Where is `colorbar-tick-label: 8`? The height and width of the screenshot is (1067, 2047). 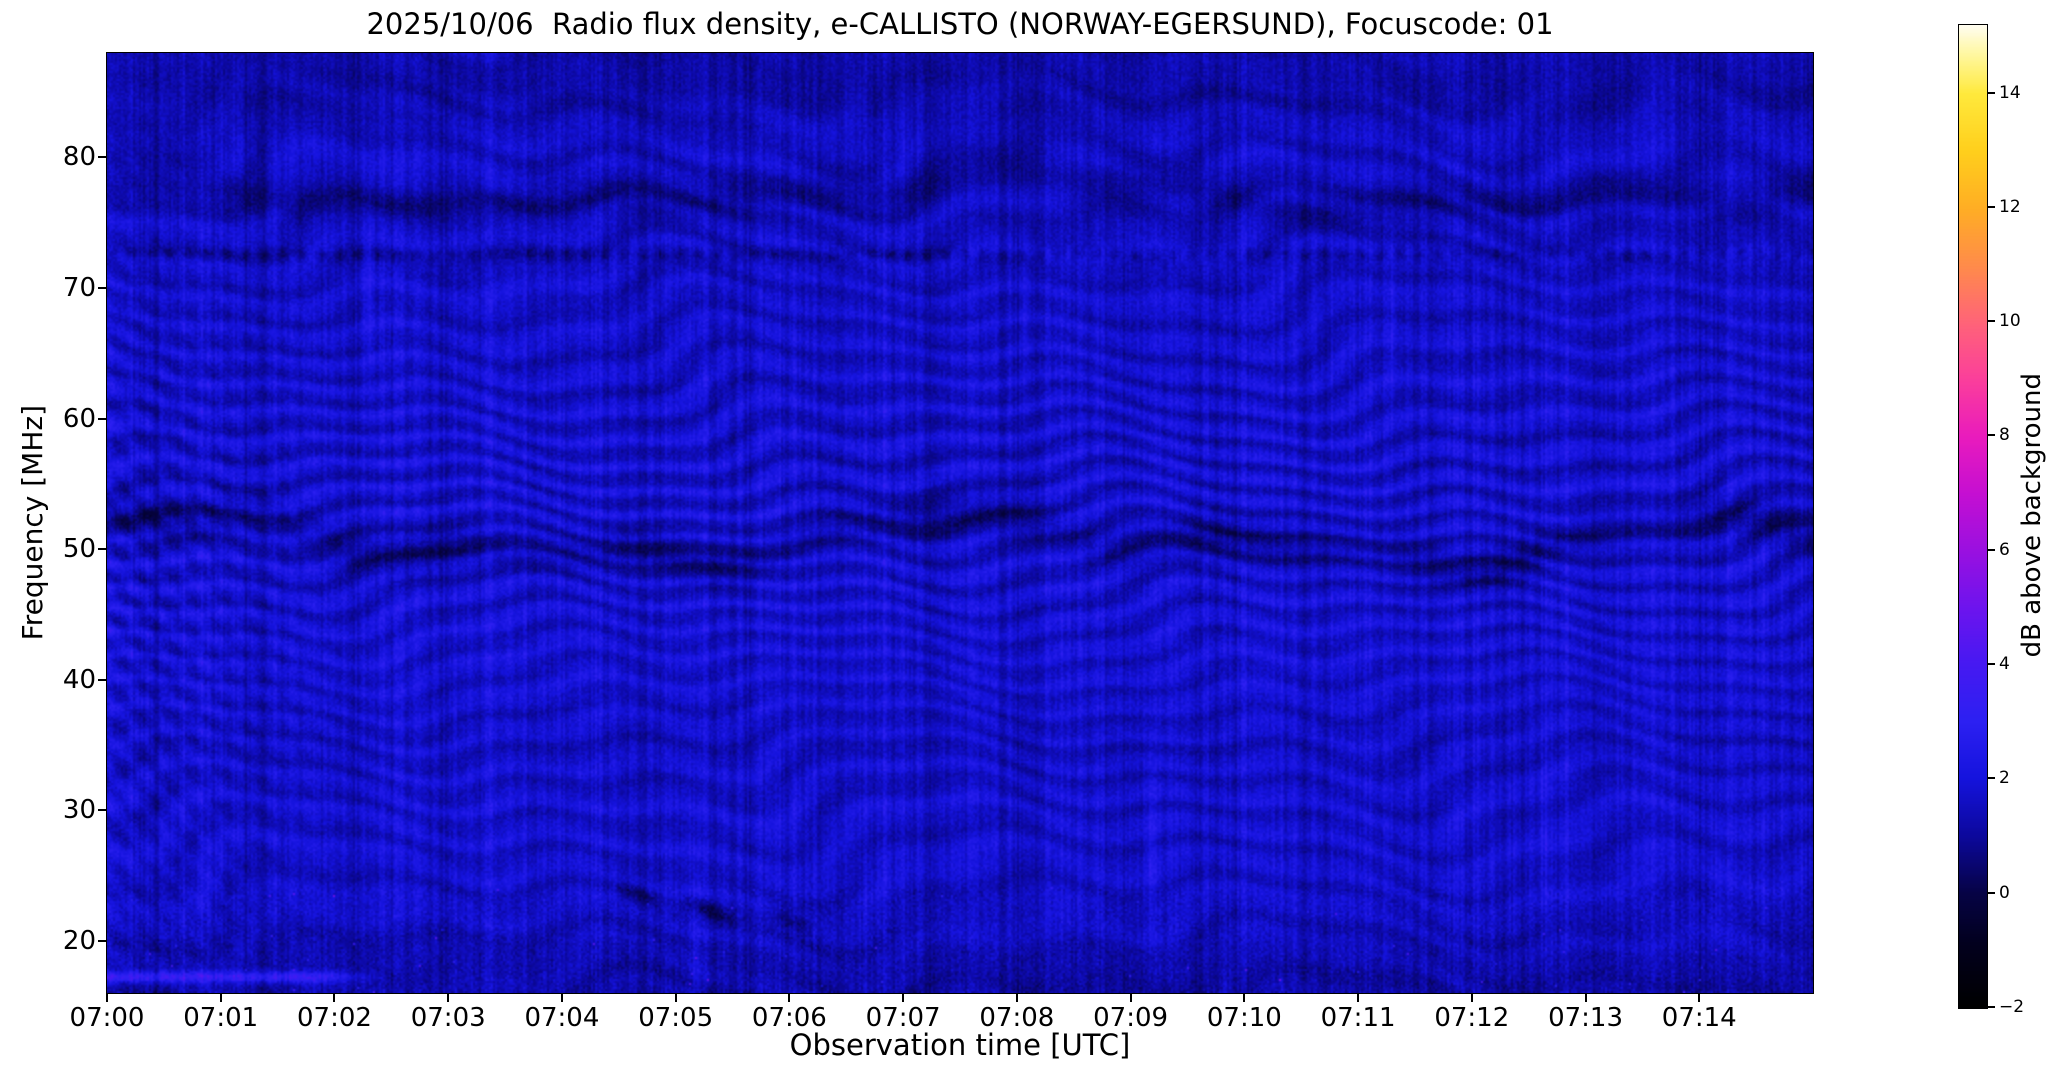 colorbar-tick-label: 8 is located at coordinates (2004, 435).